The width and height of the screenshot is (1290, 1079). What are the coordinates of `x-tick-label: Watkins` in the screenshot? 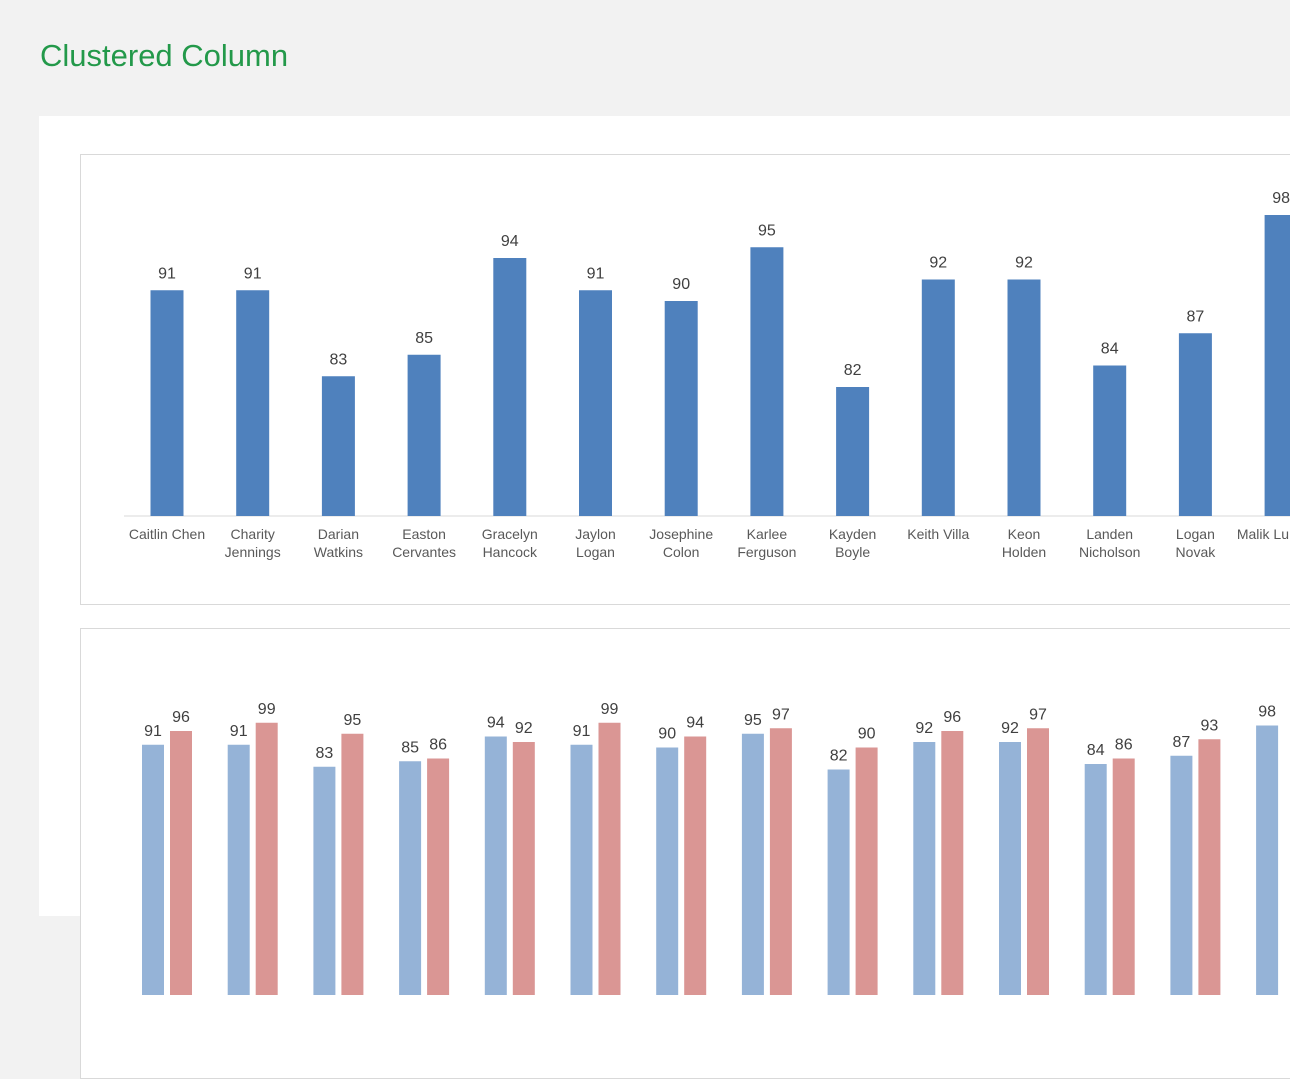 It's located at (338, 552).